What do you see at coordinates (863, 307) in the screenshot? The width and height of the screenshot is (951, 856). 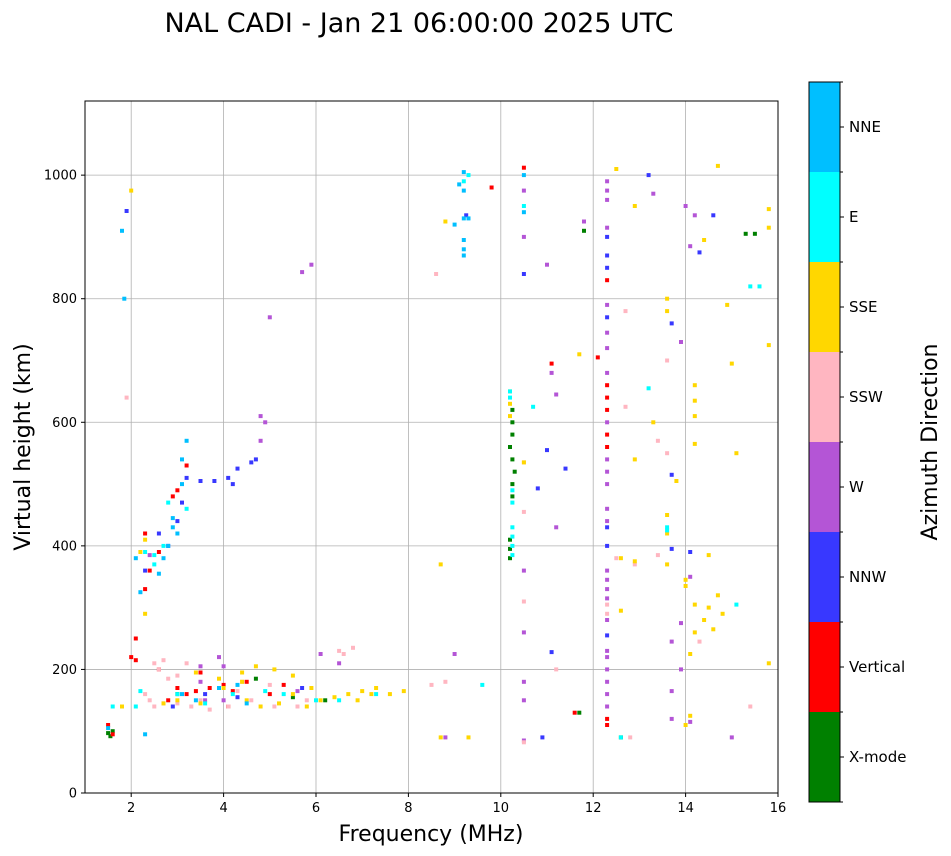 I see `colorbar-tick-label: SSE` at bounding box center [863, 307].